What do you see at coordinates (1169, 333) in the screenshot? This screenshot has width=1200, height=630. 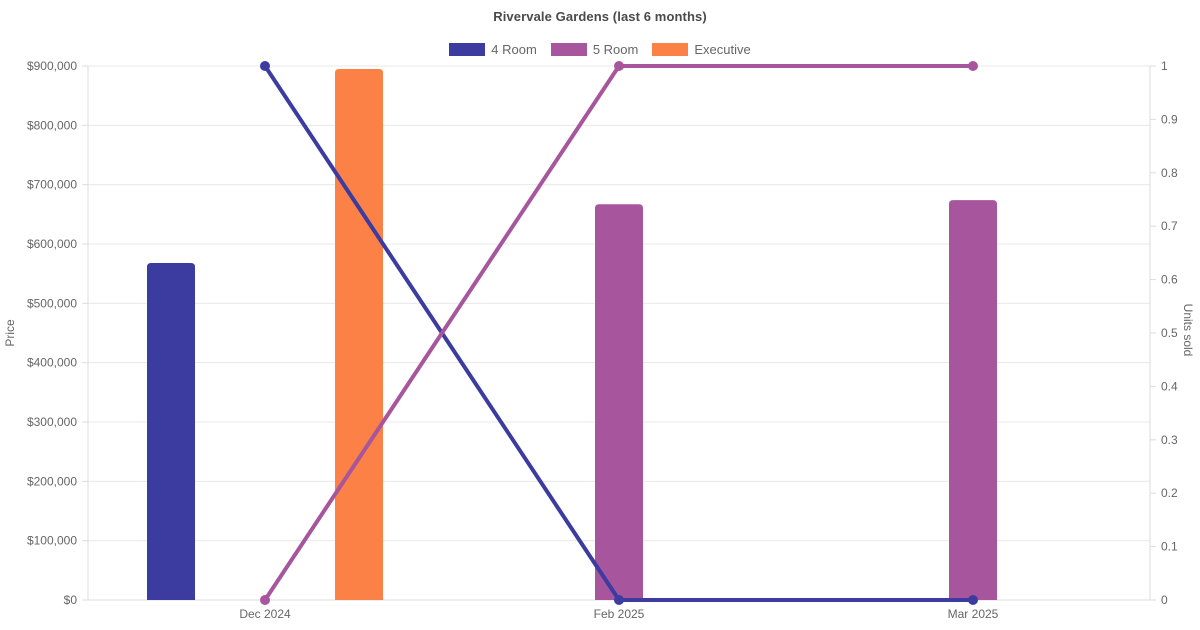 I see `y-right-tick-label: 0.5` at bounding box center [1169, 333].